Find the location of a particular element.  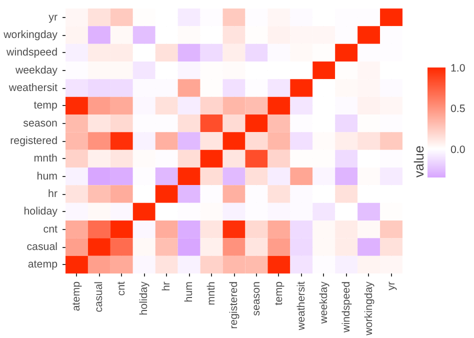

y-tick-label: mnth is located at coordinates (46, 158).